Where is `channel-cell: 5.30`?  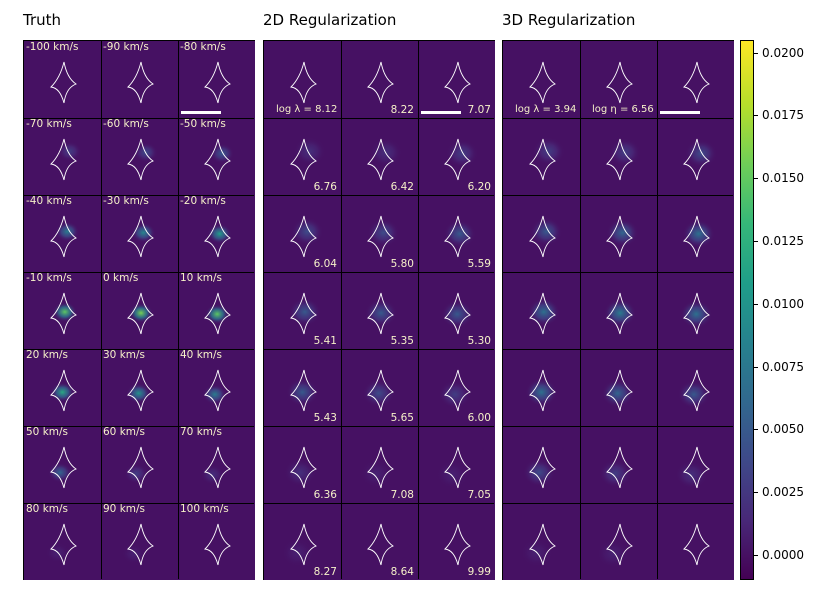 channel-cell: 5.30 is located at coordinates (456, 310).